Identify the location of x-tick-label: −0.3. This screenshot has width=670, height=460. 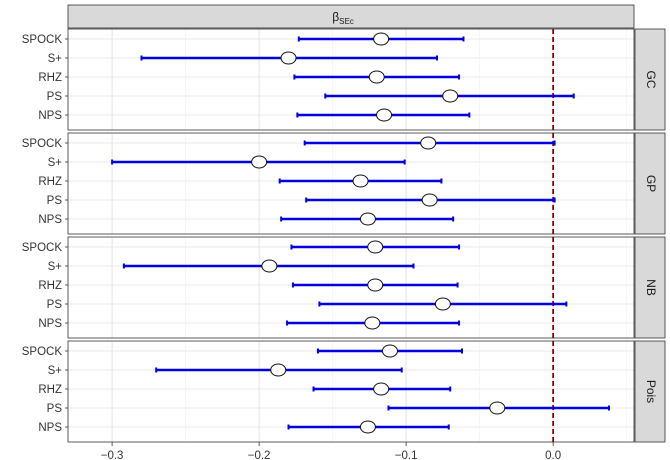
(112, 455).